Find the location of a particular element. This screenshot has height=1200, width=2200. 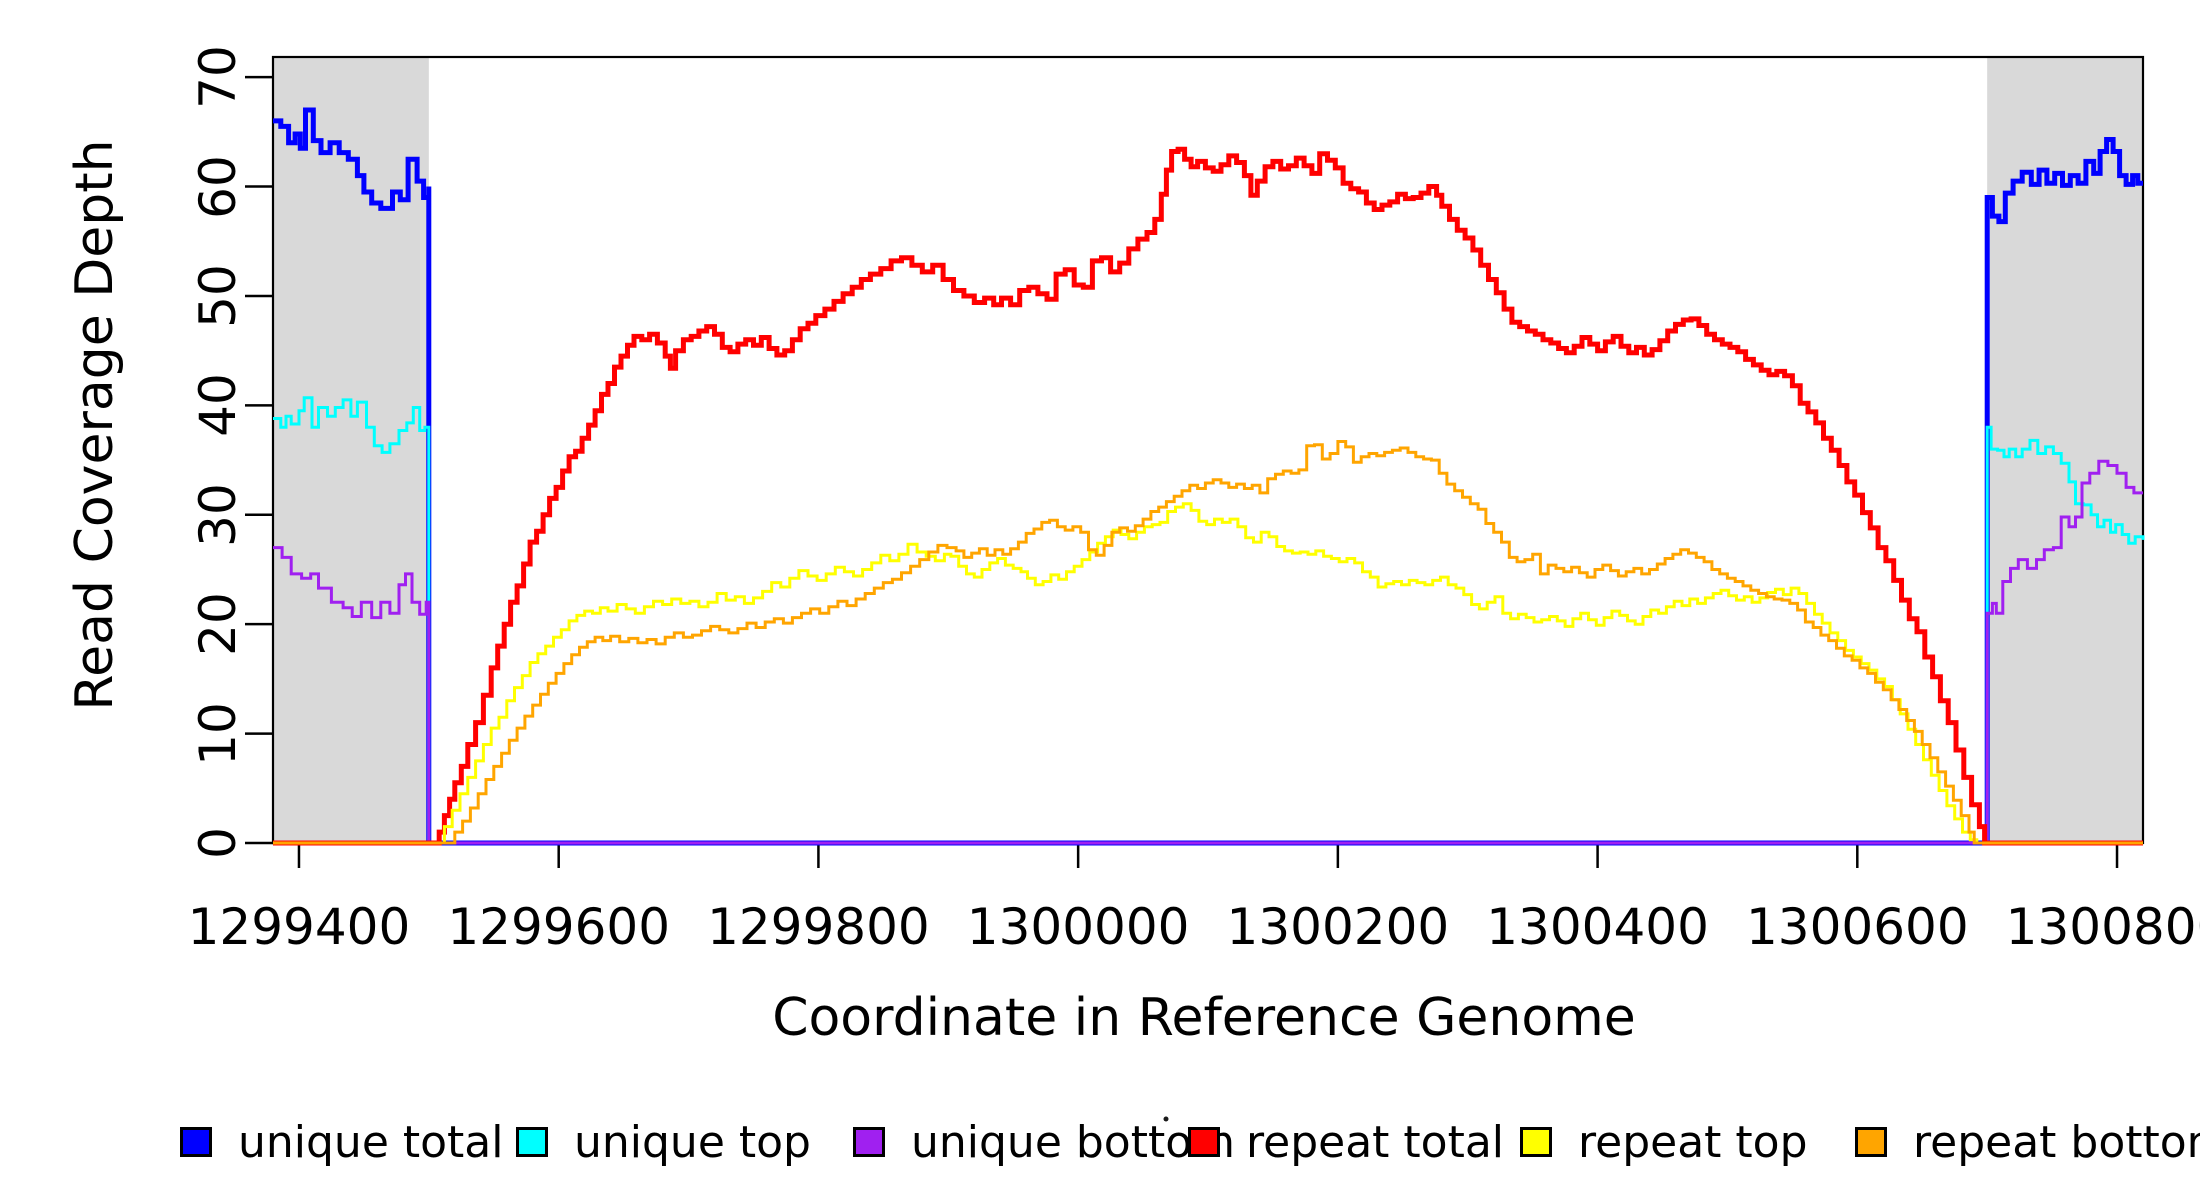

legend-item-repeat-top: repeat top is located at coordinates (1664, 1142).